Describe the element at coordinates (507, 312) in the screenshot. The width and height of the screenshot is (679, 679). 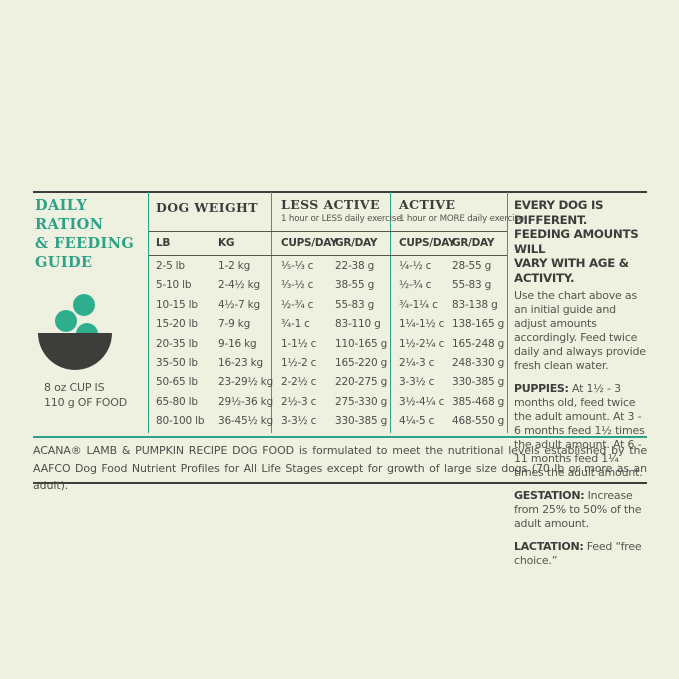
I see `divider-table-sidebar` at that location.